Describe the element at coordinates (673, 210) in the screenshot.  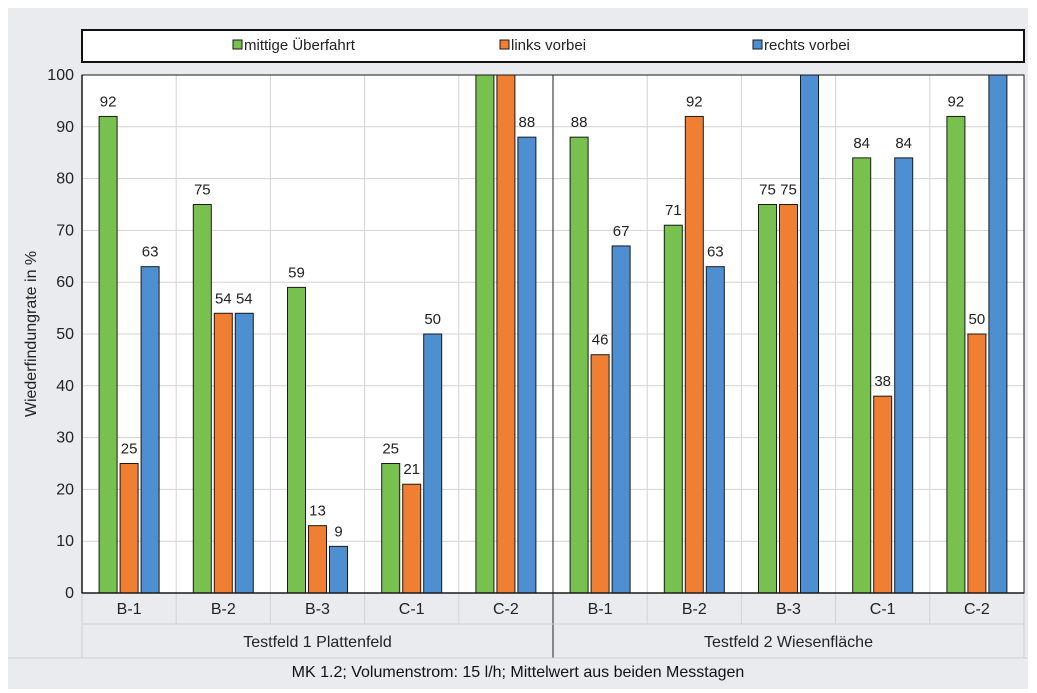
I see `data-label: 71` at that location.